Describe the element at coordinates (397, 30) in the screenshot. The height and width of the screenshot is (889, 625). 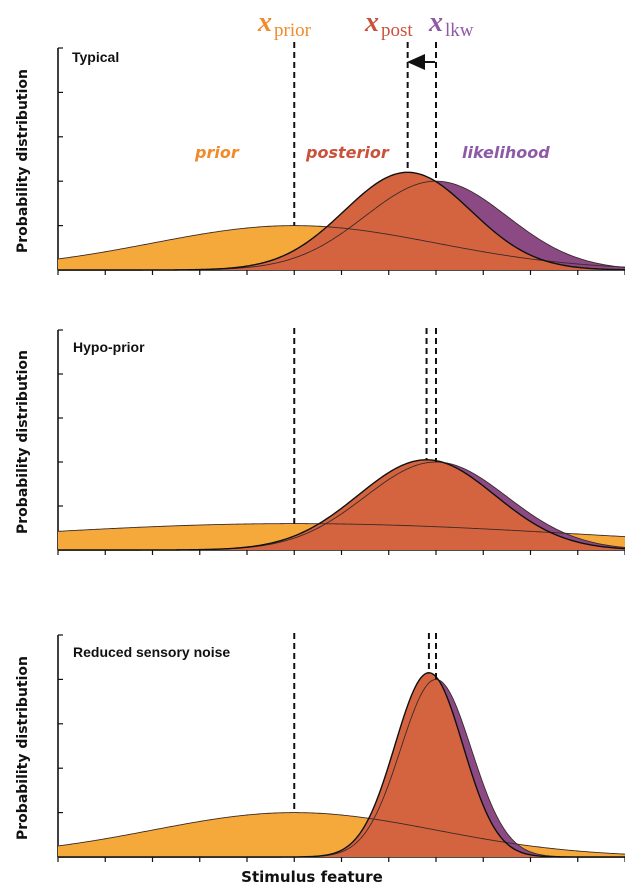
I see `x-post-subscript: post` at that location.